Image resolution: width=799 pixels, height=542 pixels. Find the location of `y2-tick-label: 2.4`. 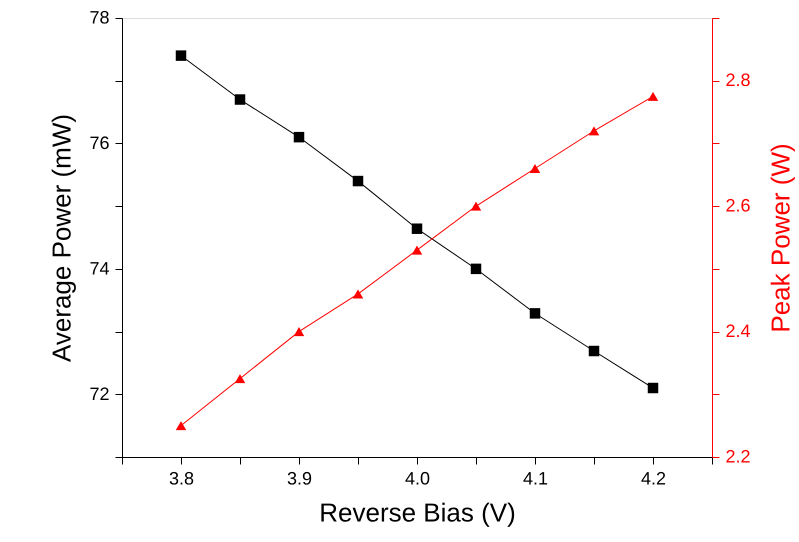

y2-tick-label: 2.4 is located at coordinates (738, 331).